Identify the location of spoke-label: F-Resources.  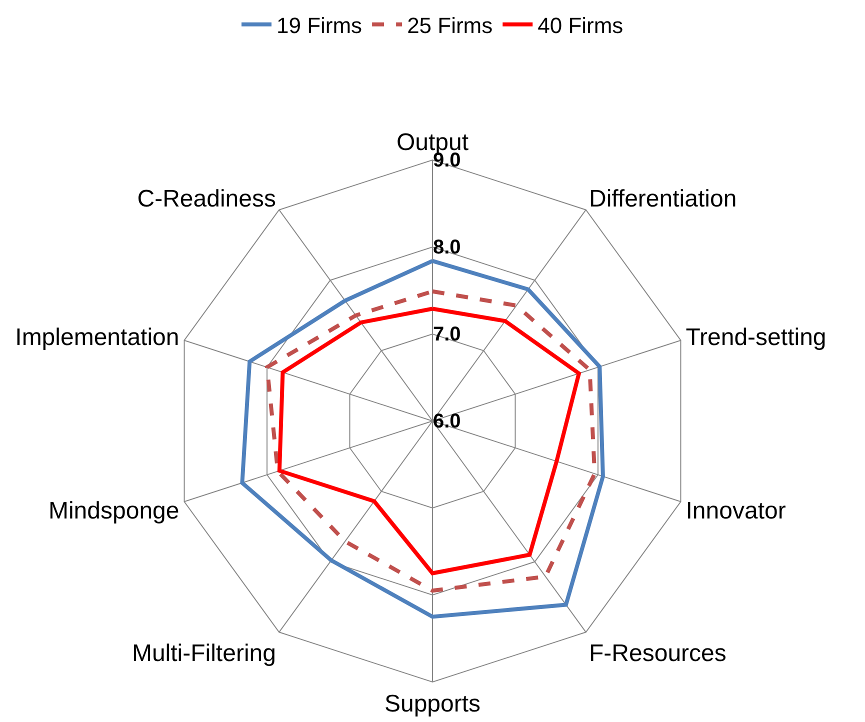
(657, 653).